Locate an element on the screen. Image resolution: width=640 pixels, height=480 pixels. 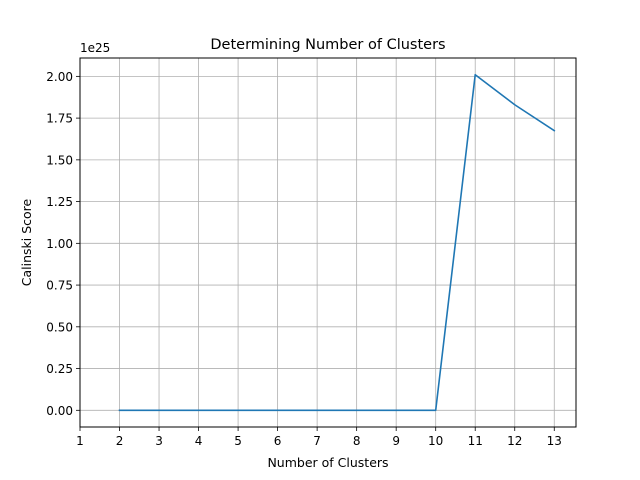
x-tick-label: 12 is located at coordinates (514, 441).